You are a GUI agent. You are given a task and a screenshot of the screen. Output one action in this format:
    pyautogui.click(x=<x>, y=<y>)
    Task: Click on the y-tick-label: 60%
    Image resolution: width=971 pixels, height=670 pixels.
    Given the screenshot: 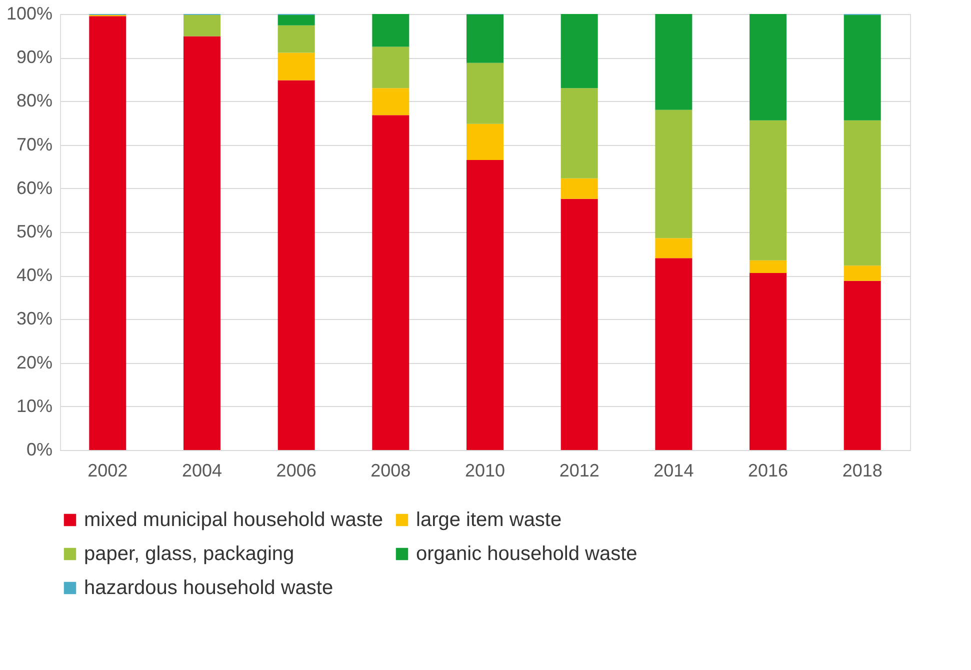 What is the action you would take?
    pyautogui.click(x=34, y=188)
    